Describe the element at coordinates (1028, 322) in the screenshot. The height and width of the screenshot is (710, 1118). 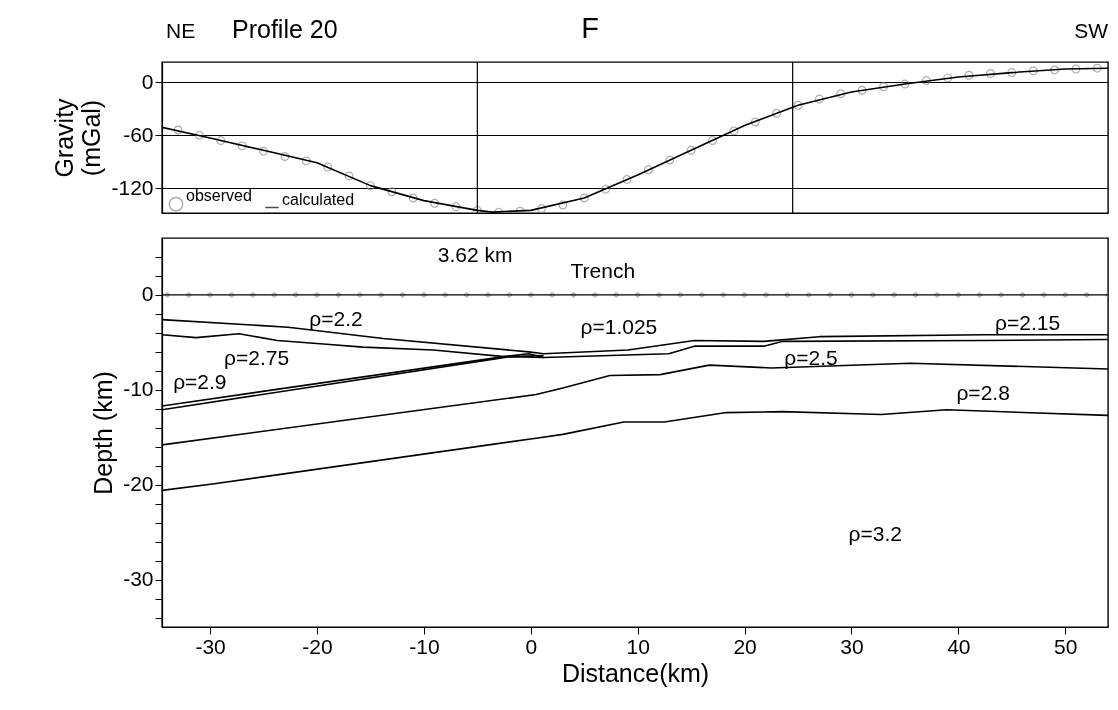
I see `annotation: ρ=2.15` at that location.